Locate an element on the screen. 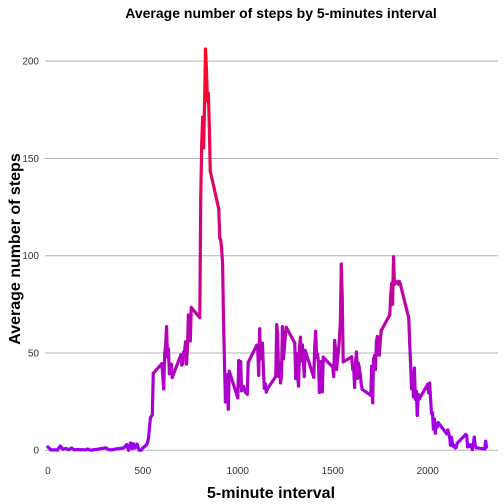  x-tick-label: 2000 is located at coordinates (428, 471).